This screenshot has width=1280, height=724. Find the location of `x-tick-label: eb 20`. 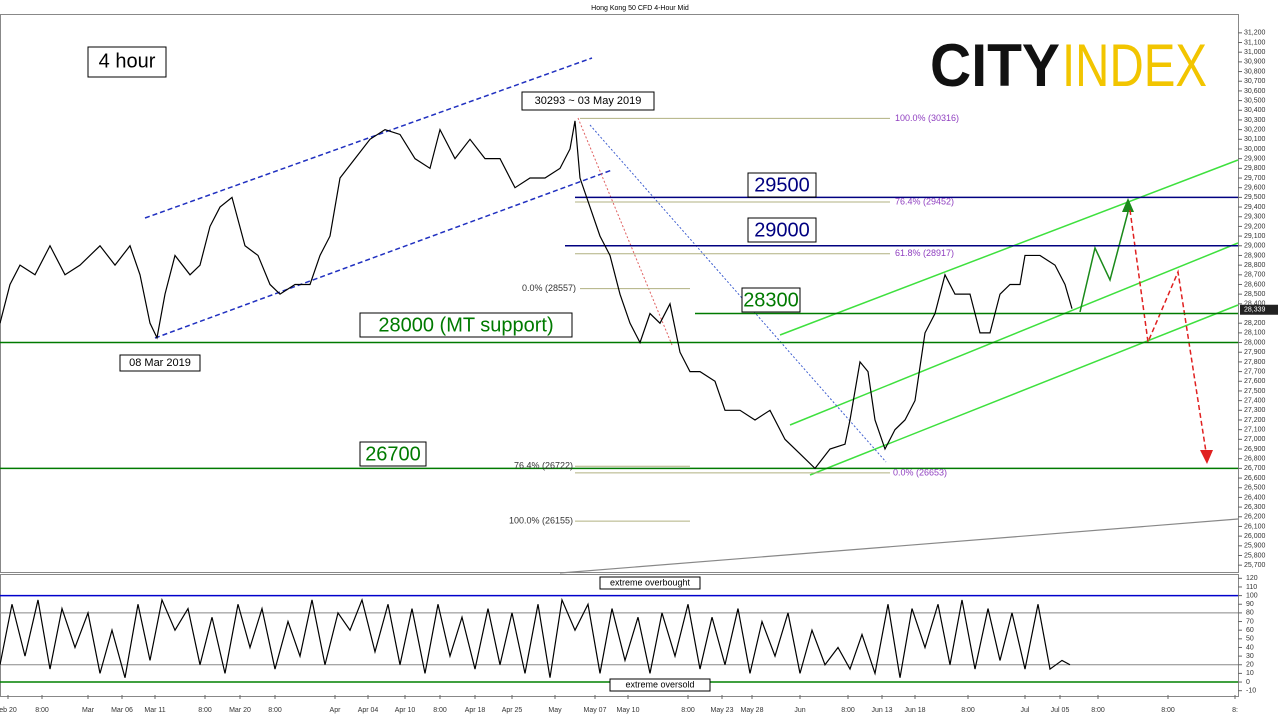

x-tick-label: eb 20 is located at coordinates (8, 710).